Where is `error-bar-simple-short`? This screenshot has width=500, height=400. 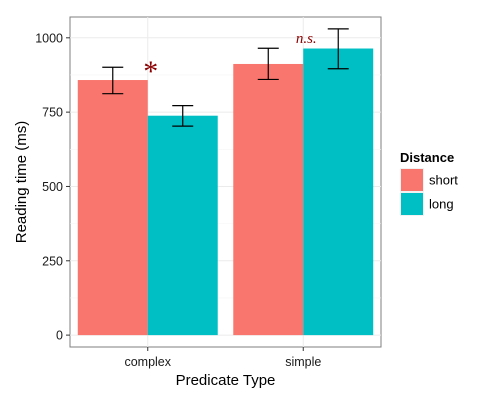
error-bar-simple-short is located at coordinates (268, 64).